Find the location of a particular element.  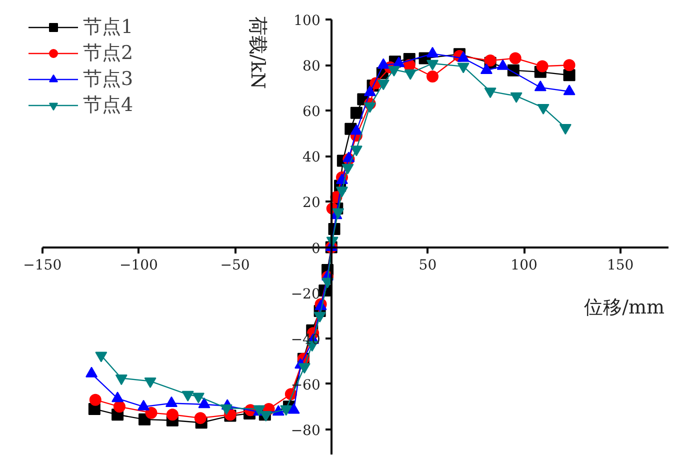

x-tick-label: −50 is located at coordinates (235, 265).